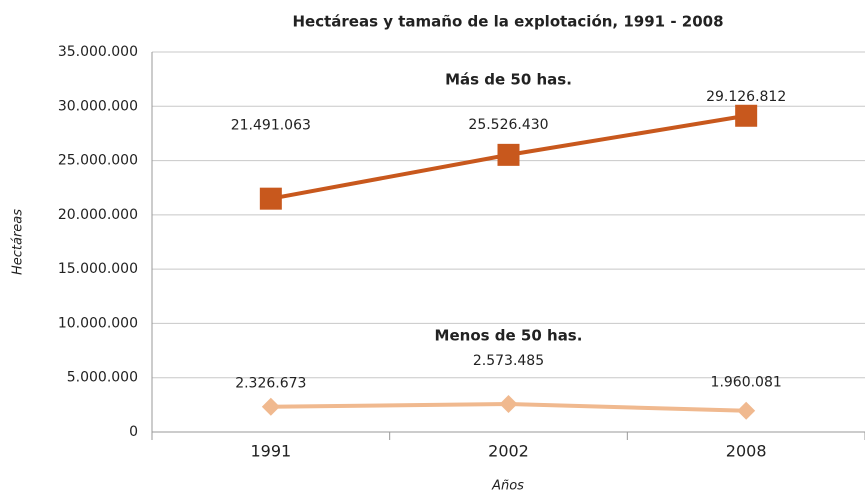 The height and width of the screenshot is (494, 865). What do you see at coordinates (507, 486) in the screenshot?
I see `x-axis-title: Años` at bounding box center [507, 486].